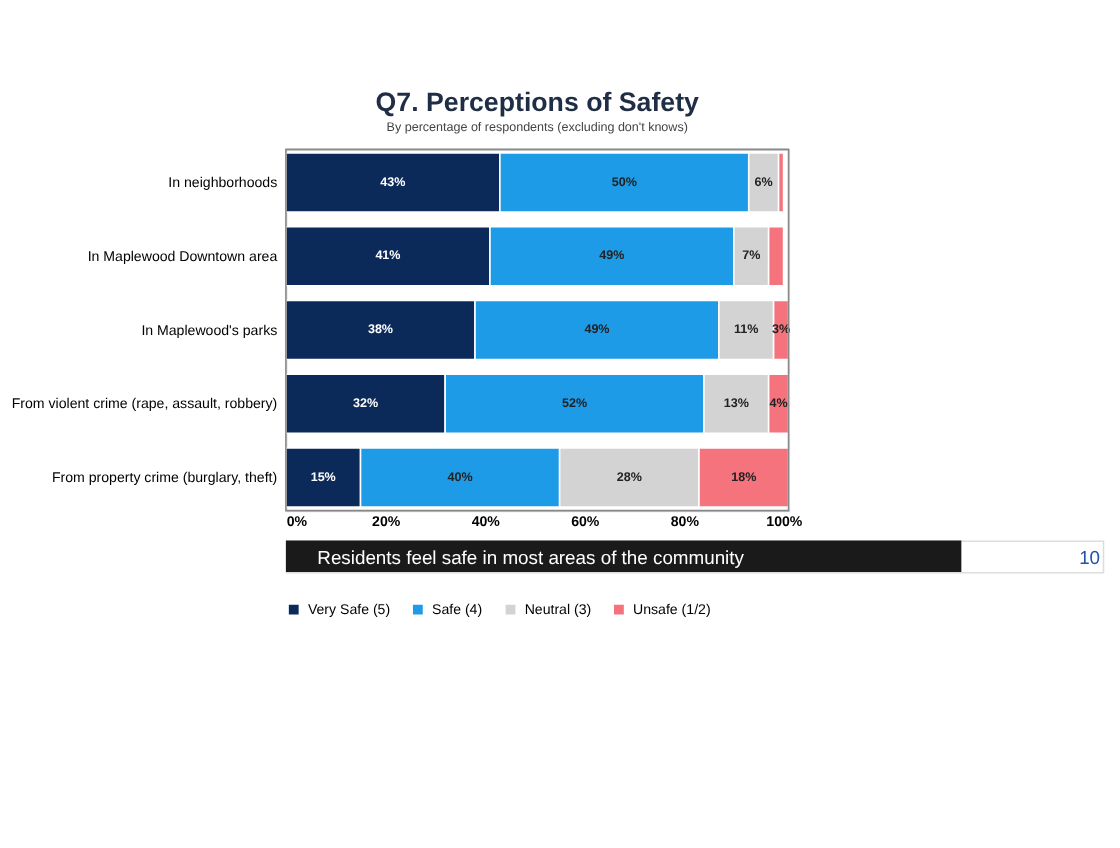  I want to click on text: 10, so click(1090, 557).